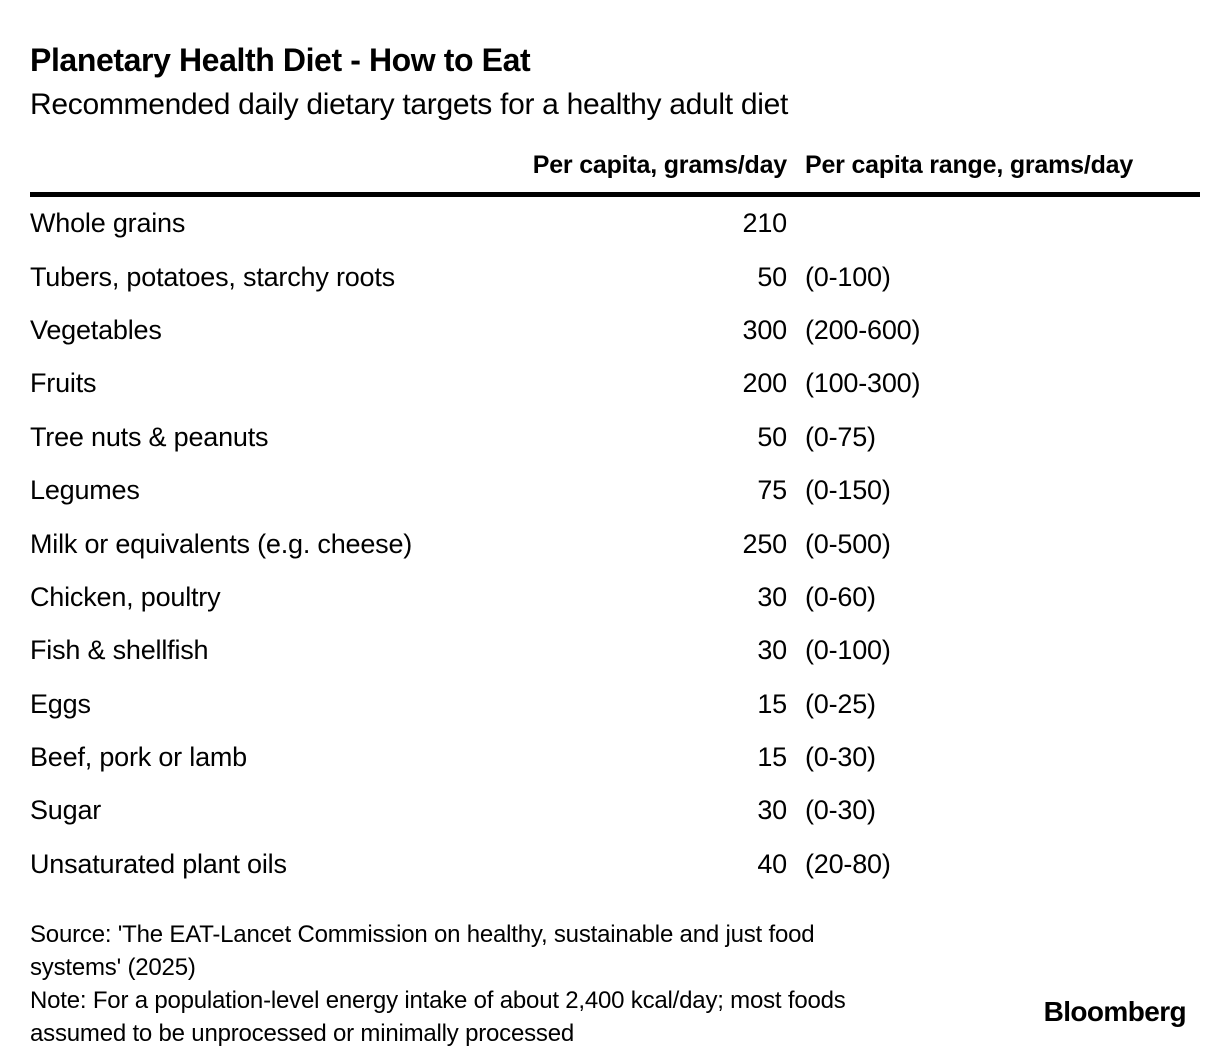 The width and height of the screenshot is (1230, 1062). Describe the element at coordinates (1115, 1011) in the screenshot. I see `bloomberg-logo: Bloomberg` at that location.